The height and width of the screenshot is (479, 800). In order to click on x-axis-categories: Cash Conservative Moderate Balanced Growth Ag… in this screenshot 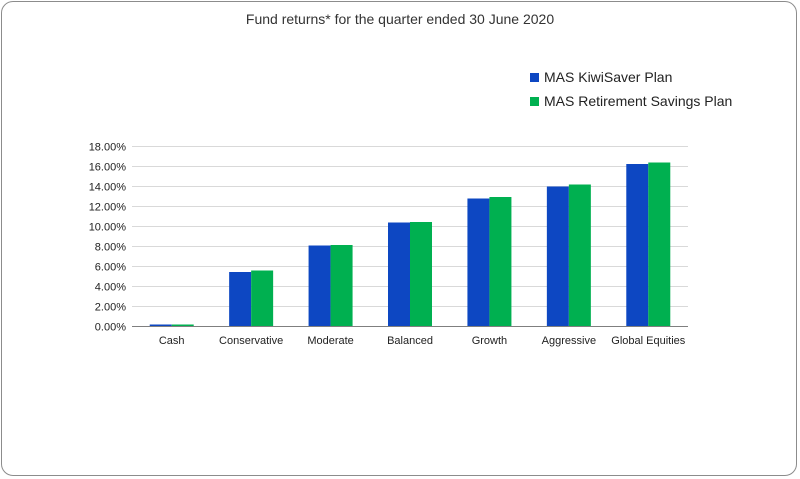, I will do `click(422, 341)`.